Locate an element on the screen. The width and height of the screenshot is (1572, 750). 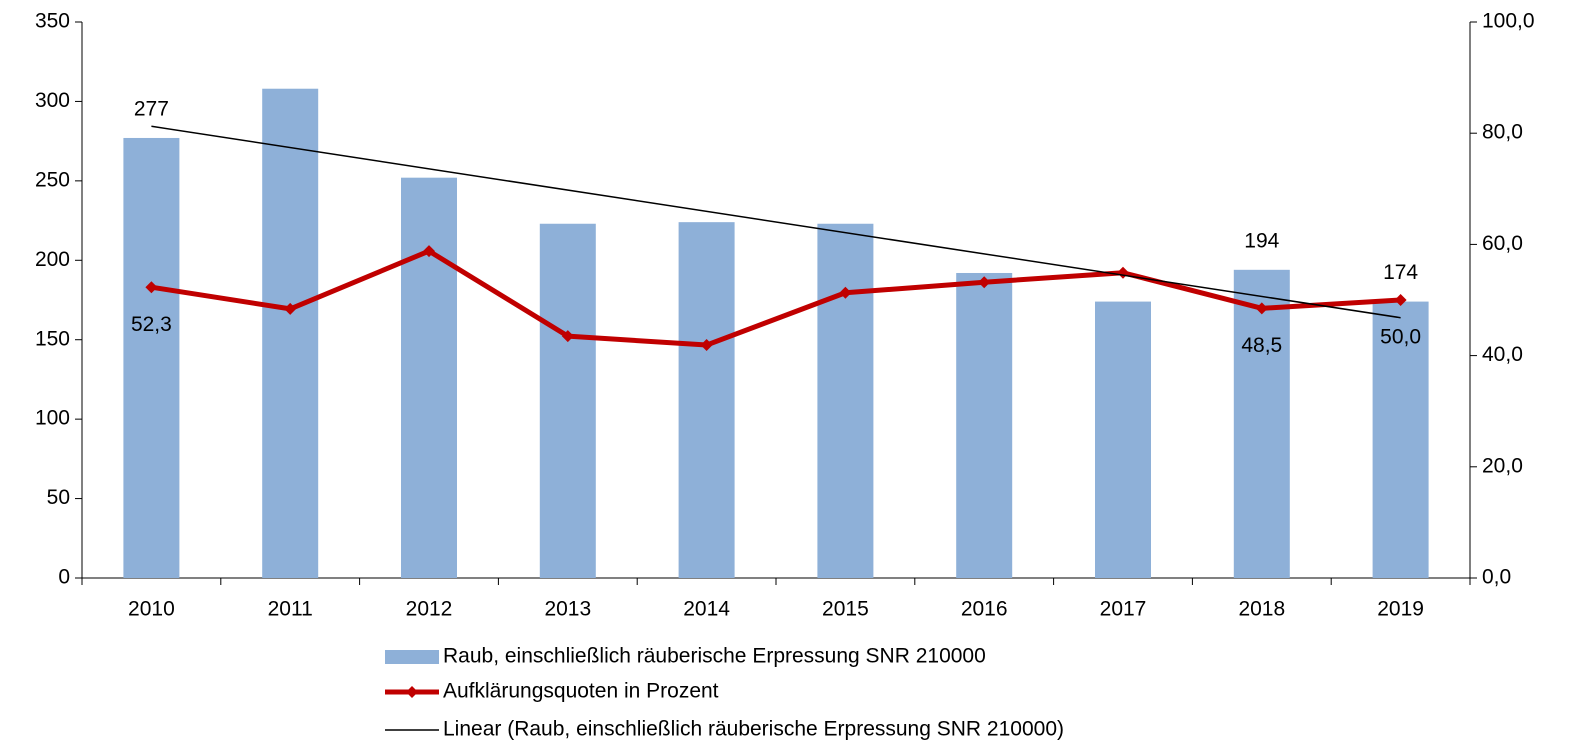
data-label: 174 is located at coordinates (1400, 272).